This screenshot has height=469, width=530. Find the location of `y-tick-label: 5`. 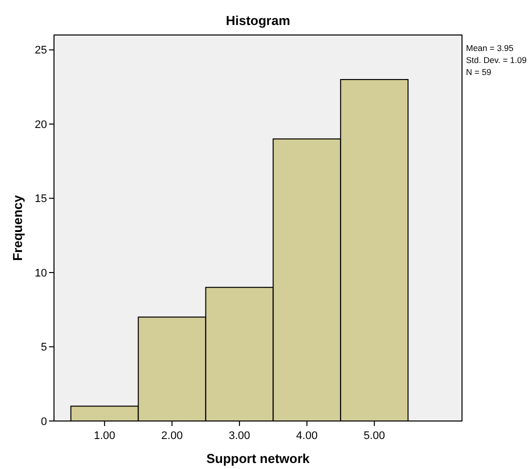

y-tick-label: 5 is located at coordinates (43, 348).